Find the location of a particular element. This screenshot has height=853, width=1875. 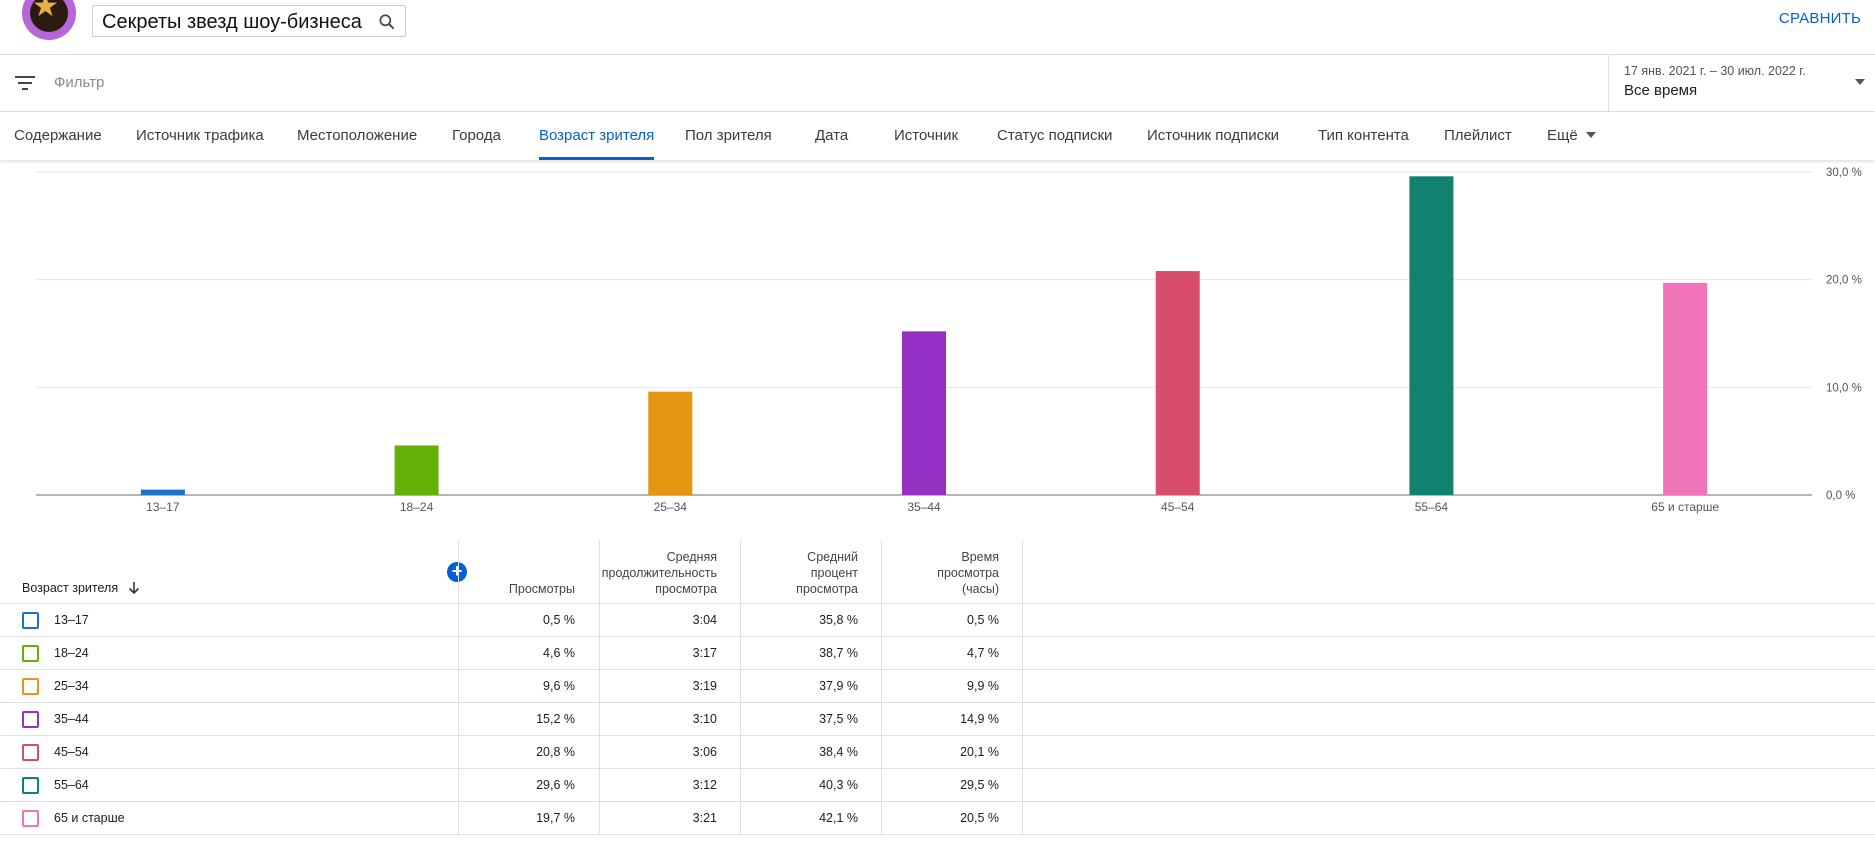

cell-avg-duration: 3:19 is located at coordinates (704, 686).